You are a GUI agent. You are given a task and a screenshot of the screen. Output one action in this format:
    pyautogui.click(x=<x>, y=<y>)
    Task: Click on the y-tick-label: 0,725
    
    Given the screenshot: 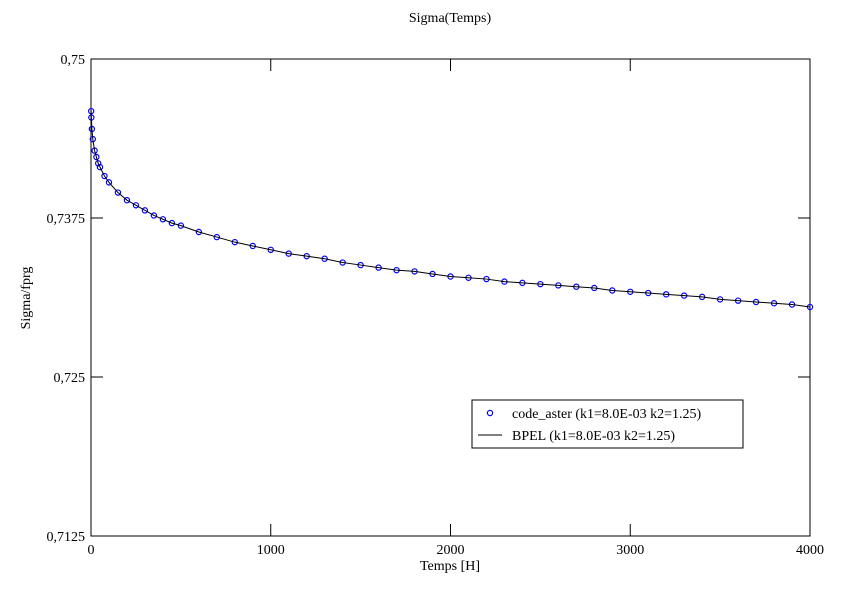 What is the action you would take?
    pyautogui.click(x=70, y=378)
    